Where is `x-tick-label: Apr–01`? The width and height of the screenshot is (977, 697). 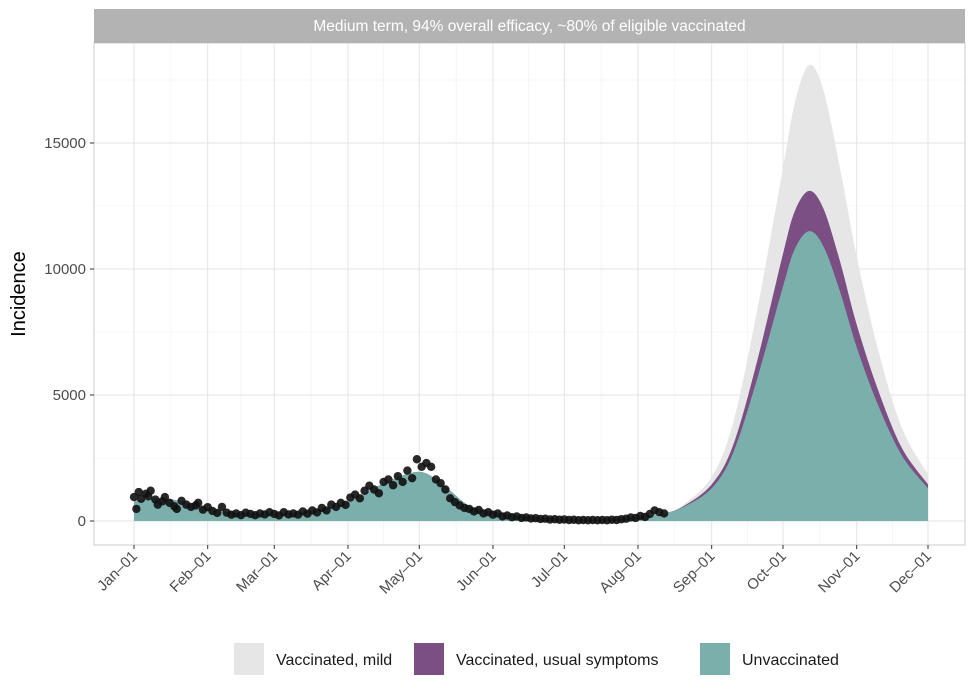
x-tick-label: Apr–01 is located at coordinates (332, 571).